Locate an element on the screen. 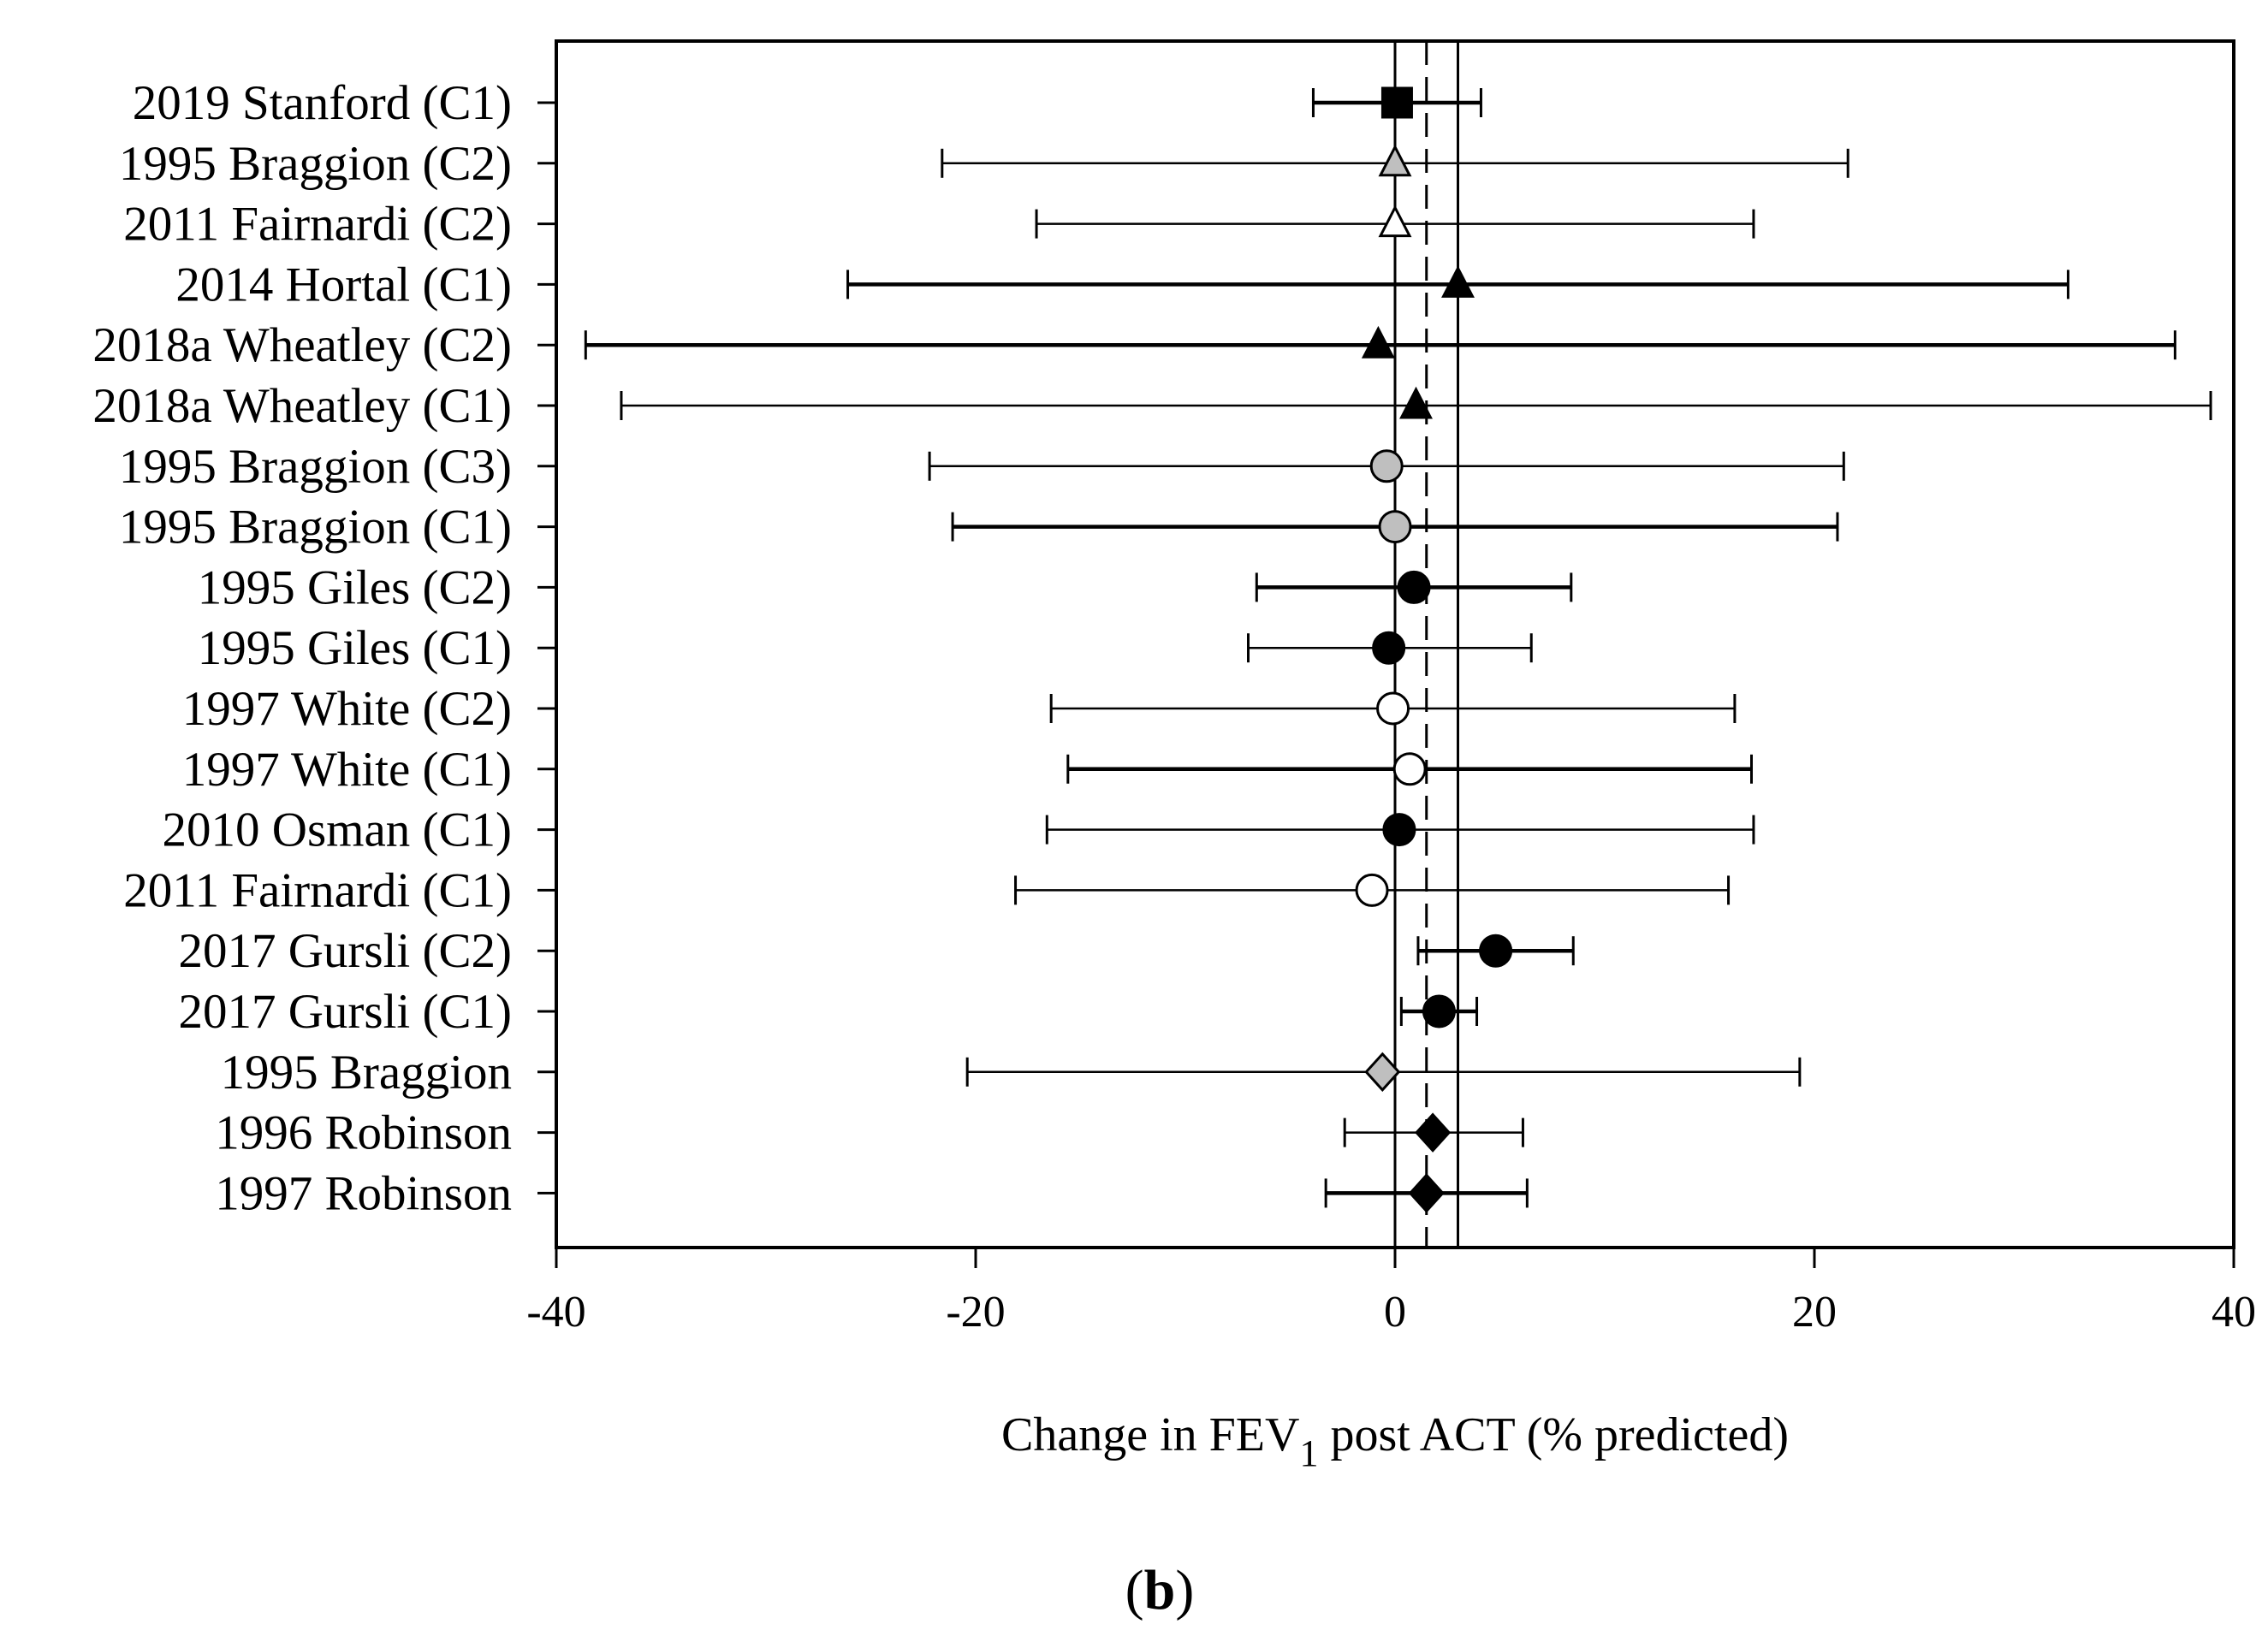 The width and height of the screenshot is (2268, 1642). study-row: 1995 Braggion is located at coordinates (1012, 1073).